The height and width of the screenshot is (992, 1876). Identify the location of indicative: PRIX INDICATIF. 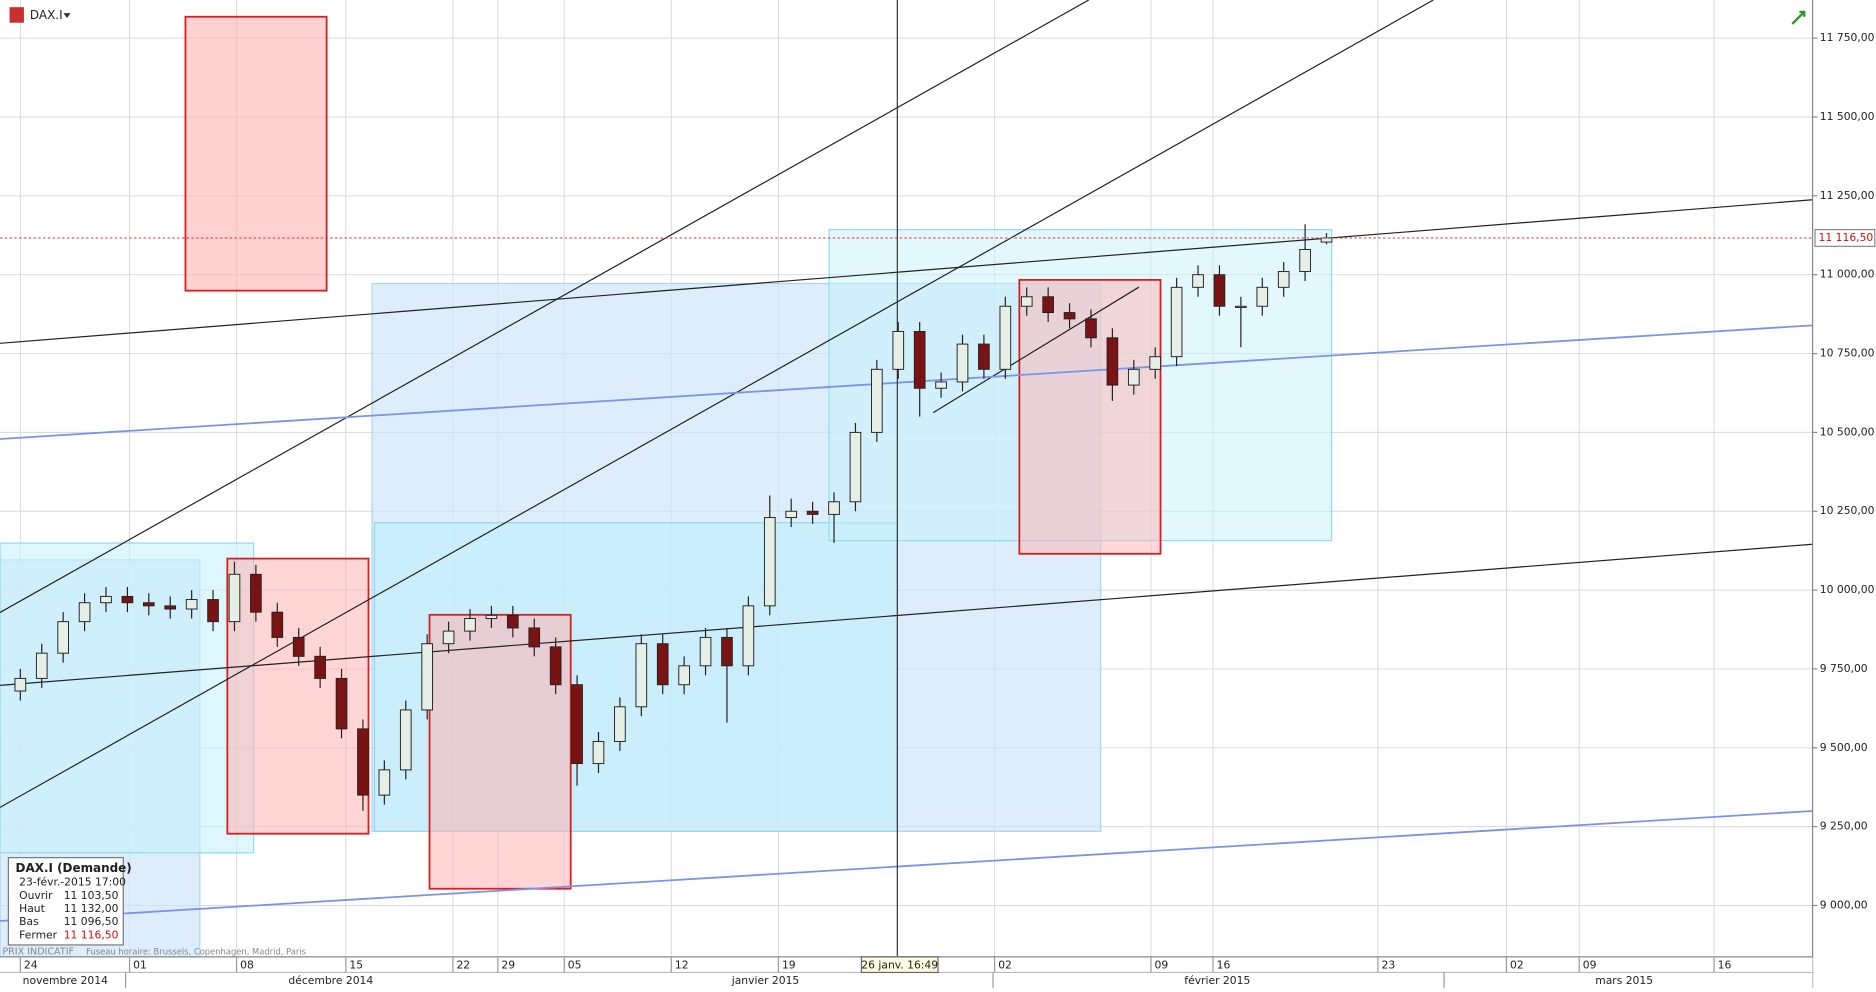
(38, 952).